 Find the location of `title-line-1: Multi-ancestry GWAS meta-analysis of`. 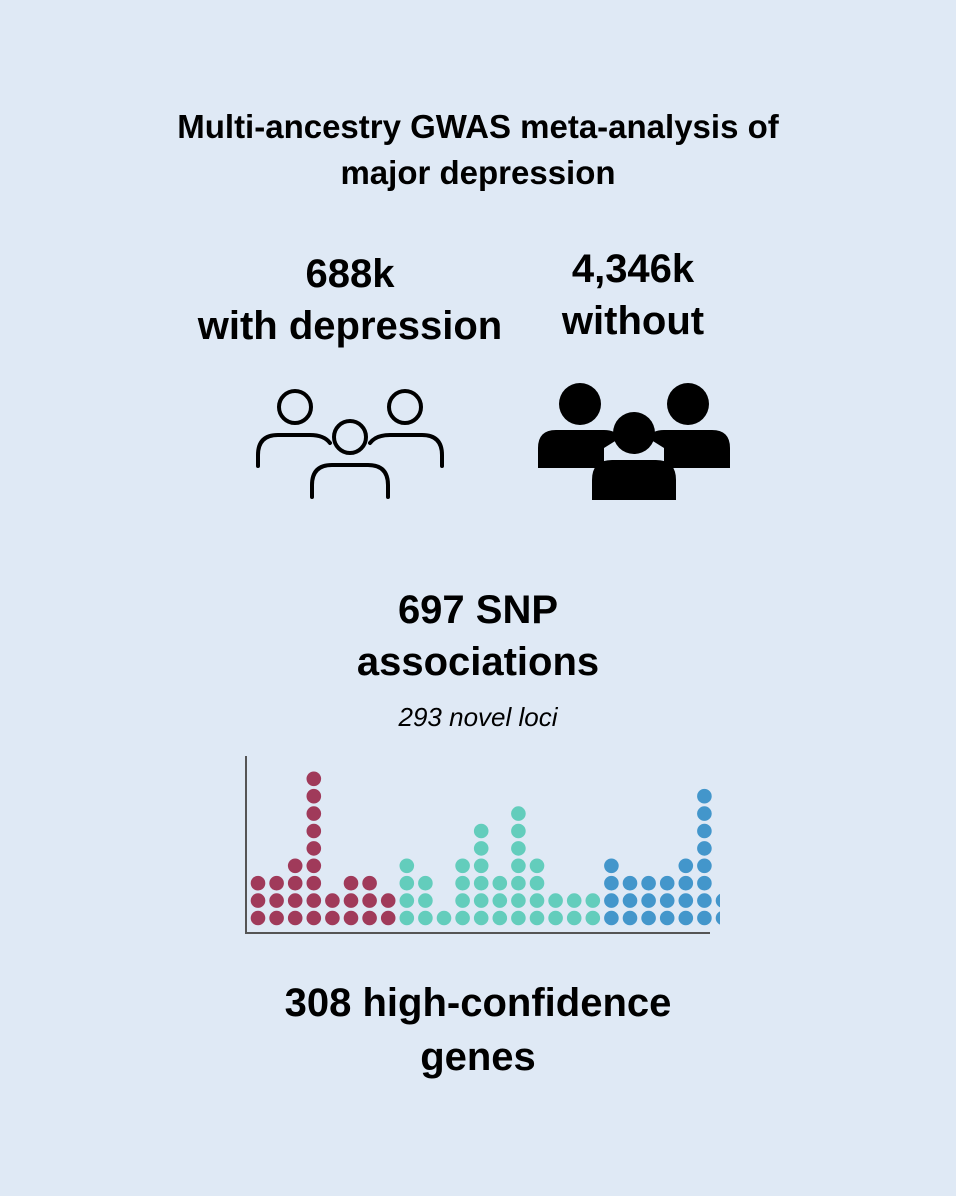

title-line-1: Multi-ancestry GWAS meta-analysis of is located at coordinates (478, 126).